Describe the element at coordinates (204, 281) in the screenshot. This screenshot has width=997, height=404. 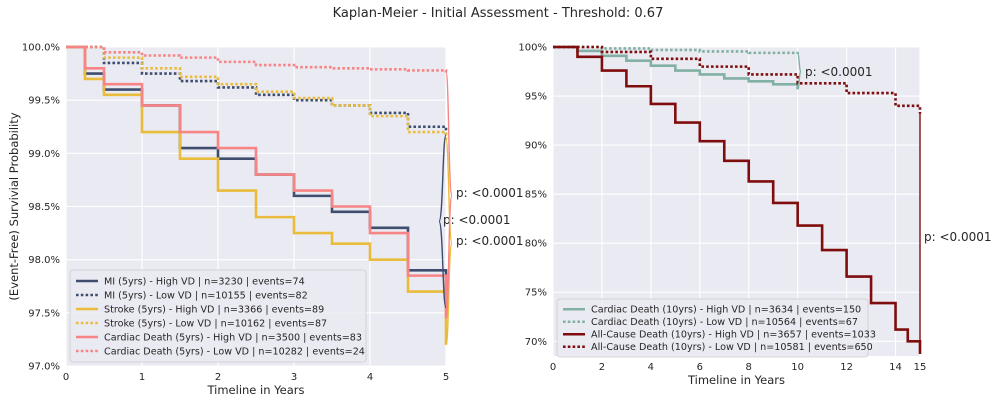
I see `legend-entry: MI (5yrs) - High VD | n=3230 | events=74` at that location.